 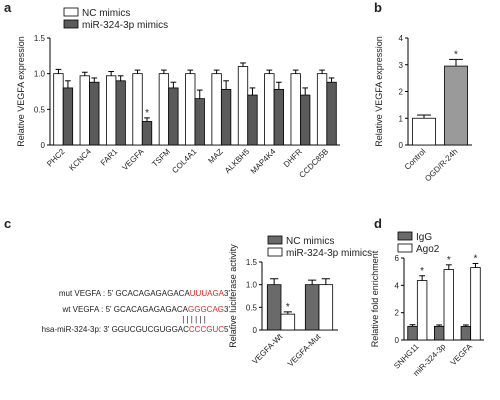 I want to click on x-tick-label: KCNC4, so click(x=80, y=160).